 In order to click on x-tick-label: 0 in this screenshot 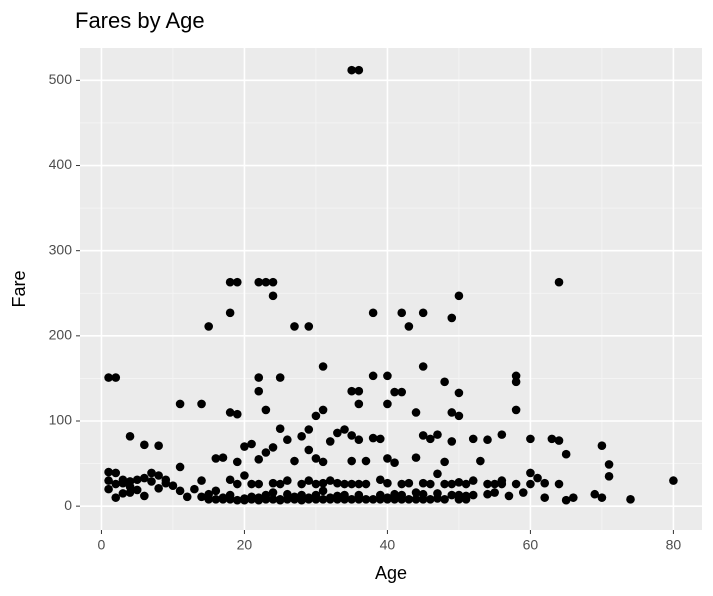, I will do `click(102, 545)`.